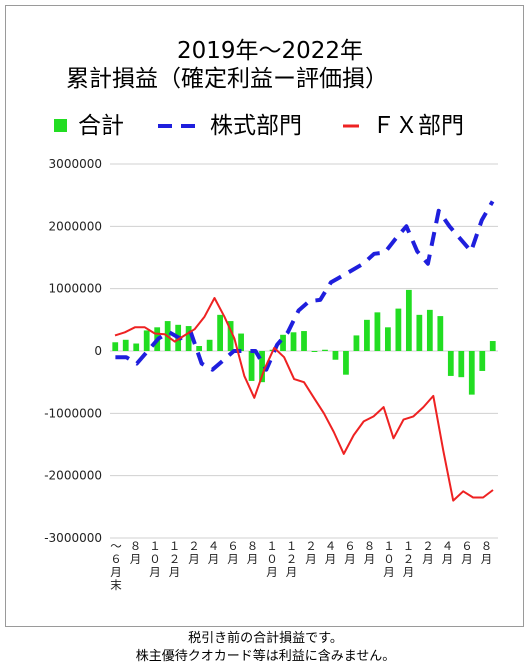 This screenshot has width=531, height=670. Describe the element at coordinates (265, 648) in the screenshot. I see `caption: 税引き前の合計損益です。 株主優待クオカード等は利益に含みません。` at that location.